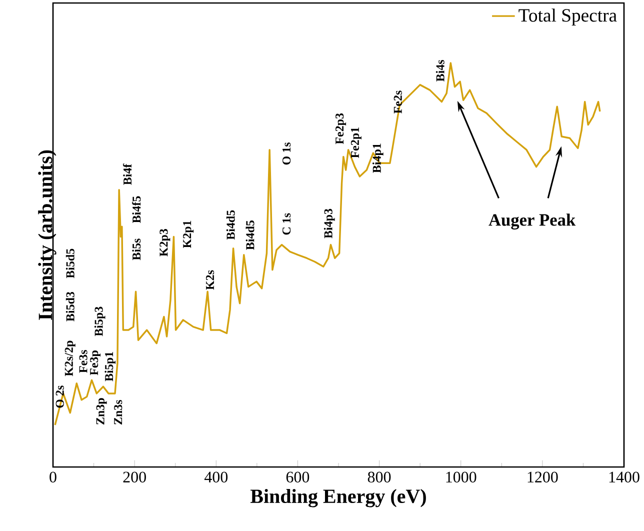 The image size is (644, 531). What do you see at coordinates (286, 224) in the screenshot?
I see `annotation: C 1s` at bounding box center [286, 224].